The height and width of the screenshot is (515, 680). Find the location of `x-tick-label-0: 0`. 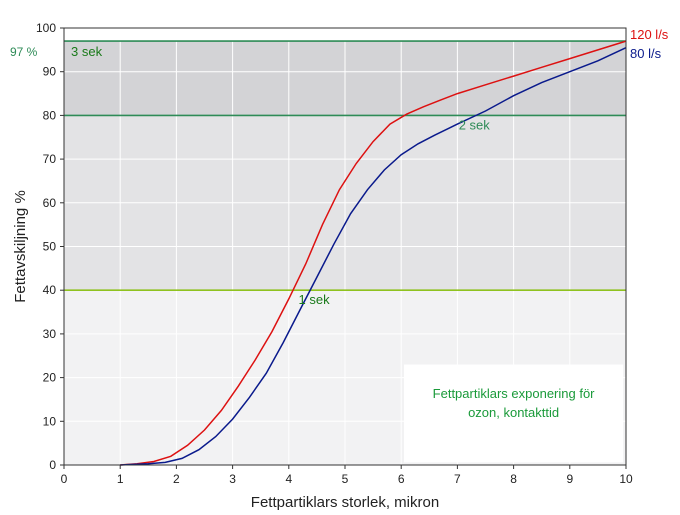

x-tick-label-0: 0 is located at coordinates (64, 479).